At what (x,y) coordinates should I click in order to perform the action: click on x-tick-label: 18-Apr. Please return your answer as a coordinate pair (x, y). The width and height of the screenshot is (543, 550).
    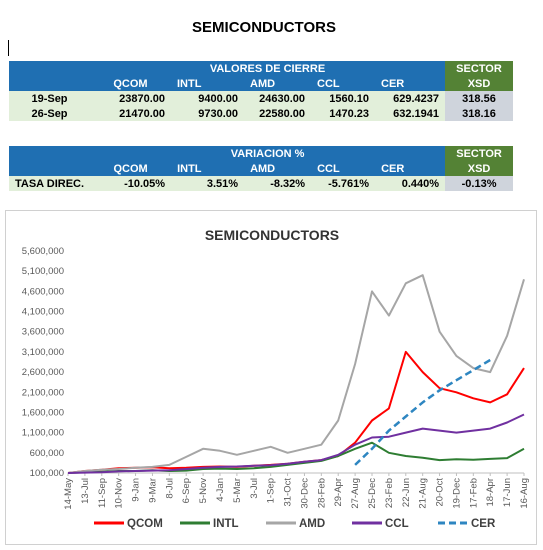
    Looking at the image, I should click on (490, 492).